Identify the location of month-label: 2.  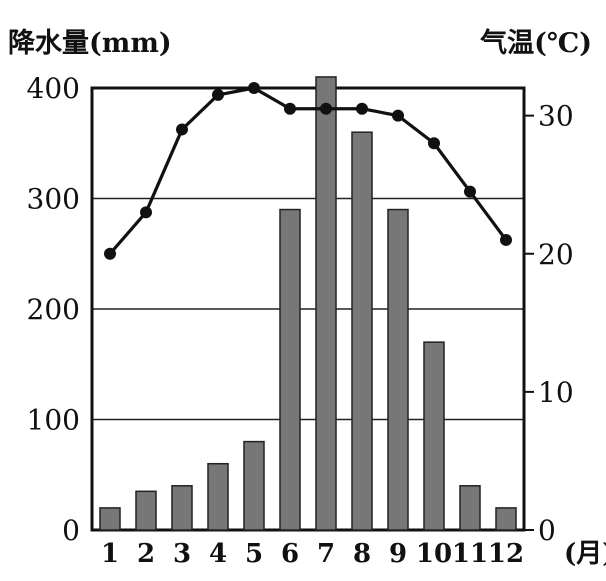
(146, 554).